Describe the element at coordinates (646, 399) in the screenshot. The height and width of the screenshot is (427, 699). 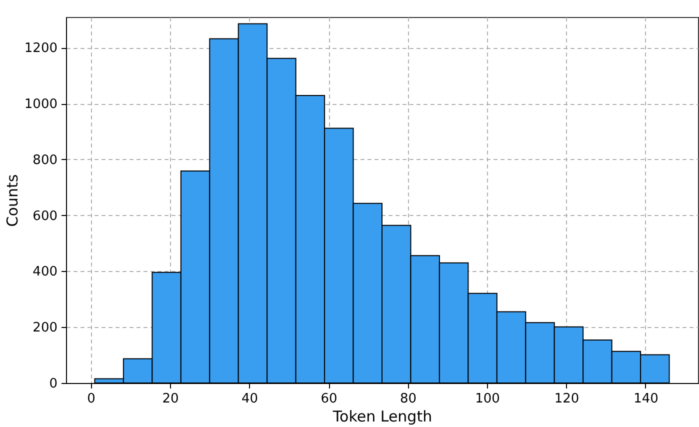
I see `x-tick-label: 140` at that location.